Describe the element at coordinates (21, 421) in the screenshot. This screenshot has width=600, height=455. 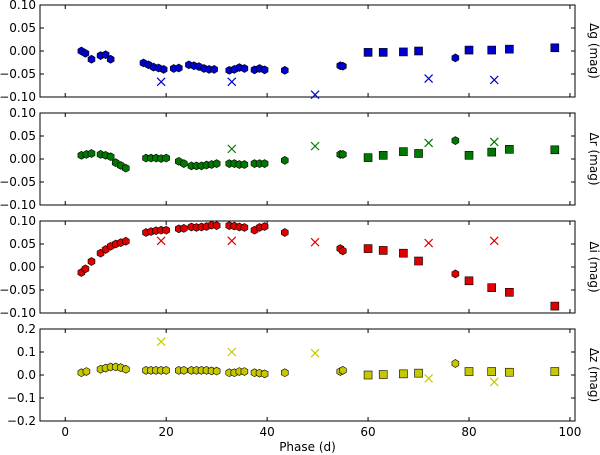
I see `y-tick-label: −0.2` at that location.